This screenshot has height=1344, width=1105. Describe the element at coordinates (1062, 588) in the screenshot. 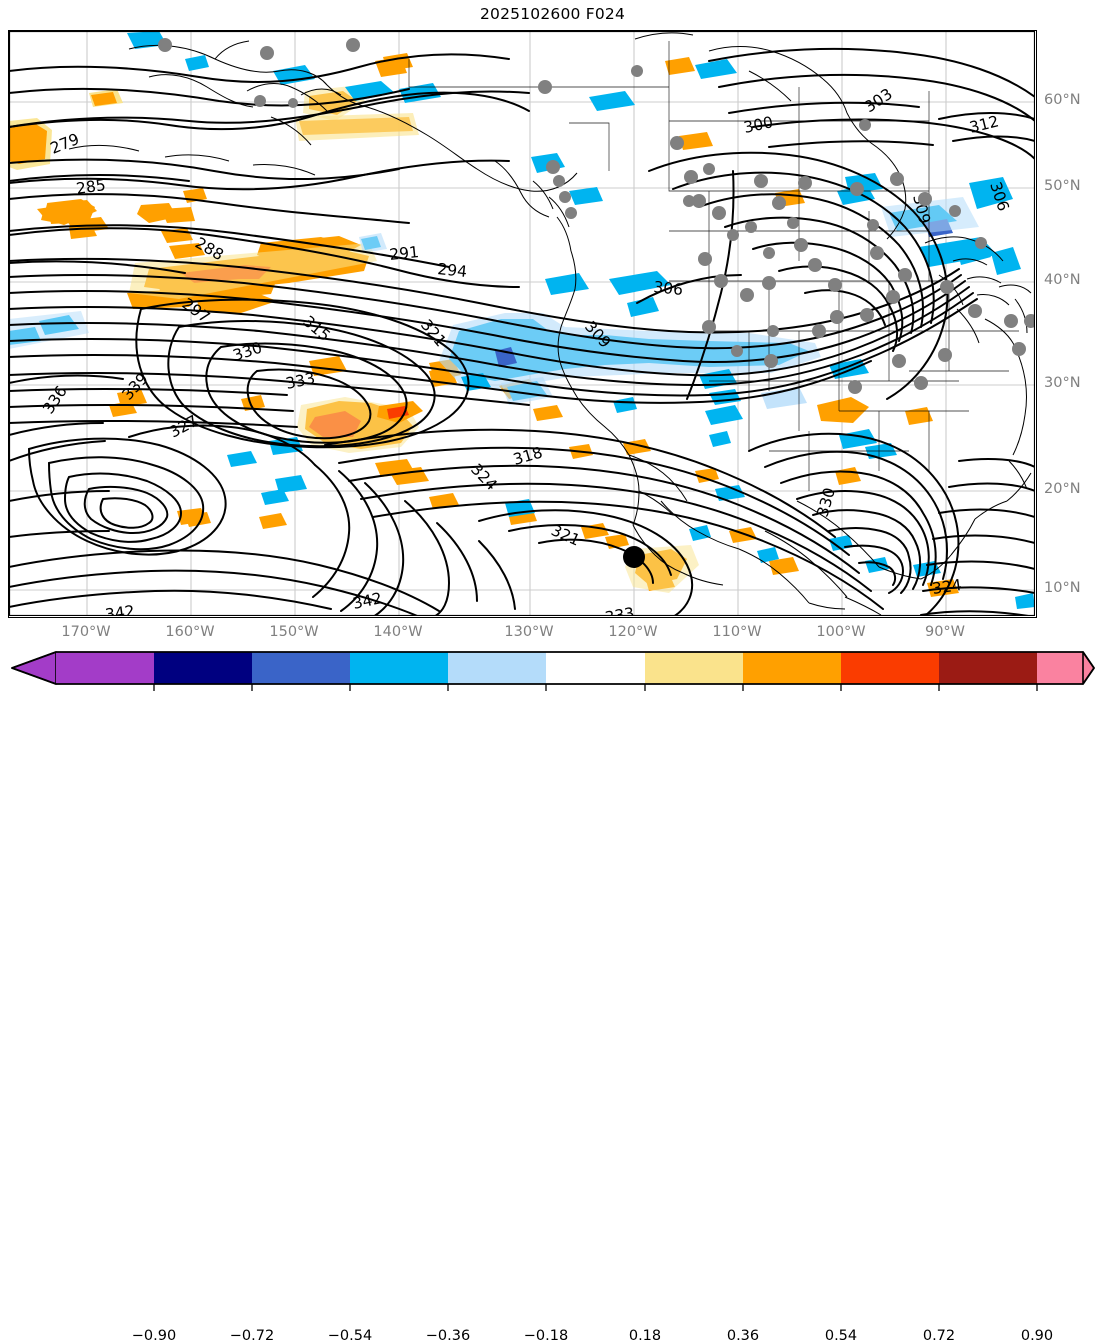

I see `lat-label-10n: 10°N` at that location.